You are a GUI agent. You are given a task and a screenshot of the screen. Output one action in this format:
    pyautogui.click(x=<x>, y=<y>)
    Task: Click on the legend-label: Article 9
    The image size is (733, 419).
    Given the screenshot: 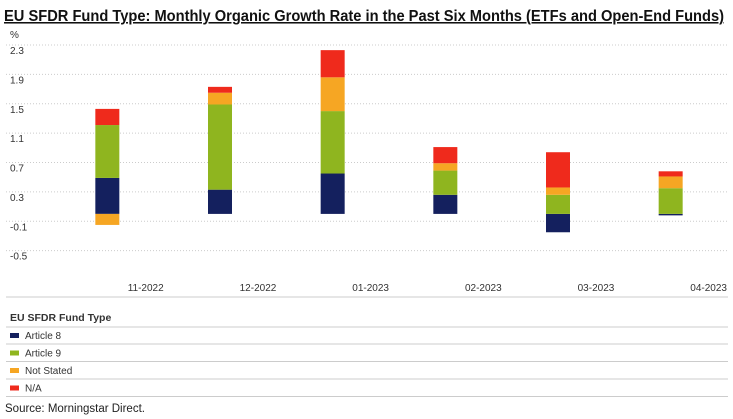 What is the action you would take?
    pyautogui.click(x=43, y=354)
    